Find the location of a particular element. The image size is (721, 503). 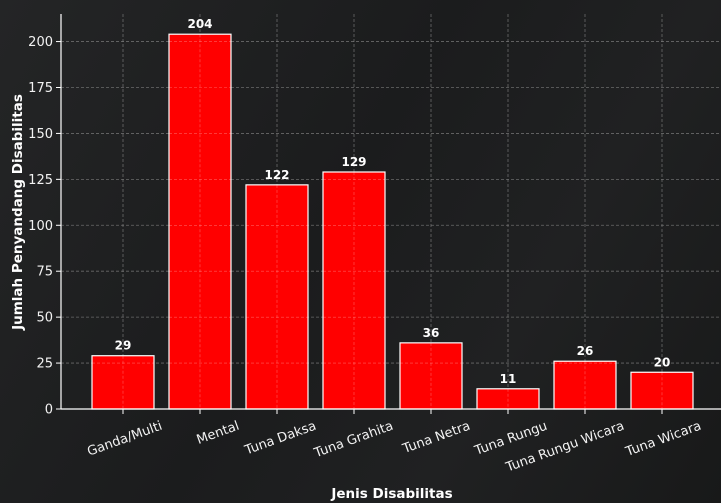

x-tick-label: Tuna Wicara is located at coordinates (663, 440).